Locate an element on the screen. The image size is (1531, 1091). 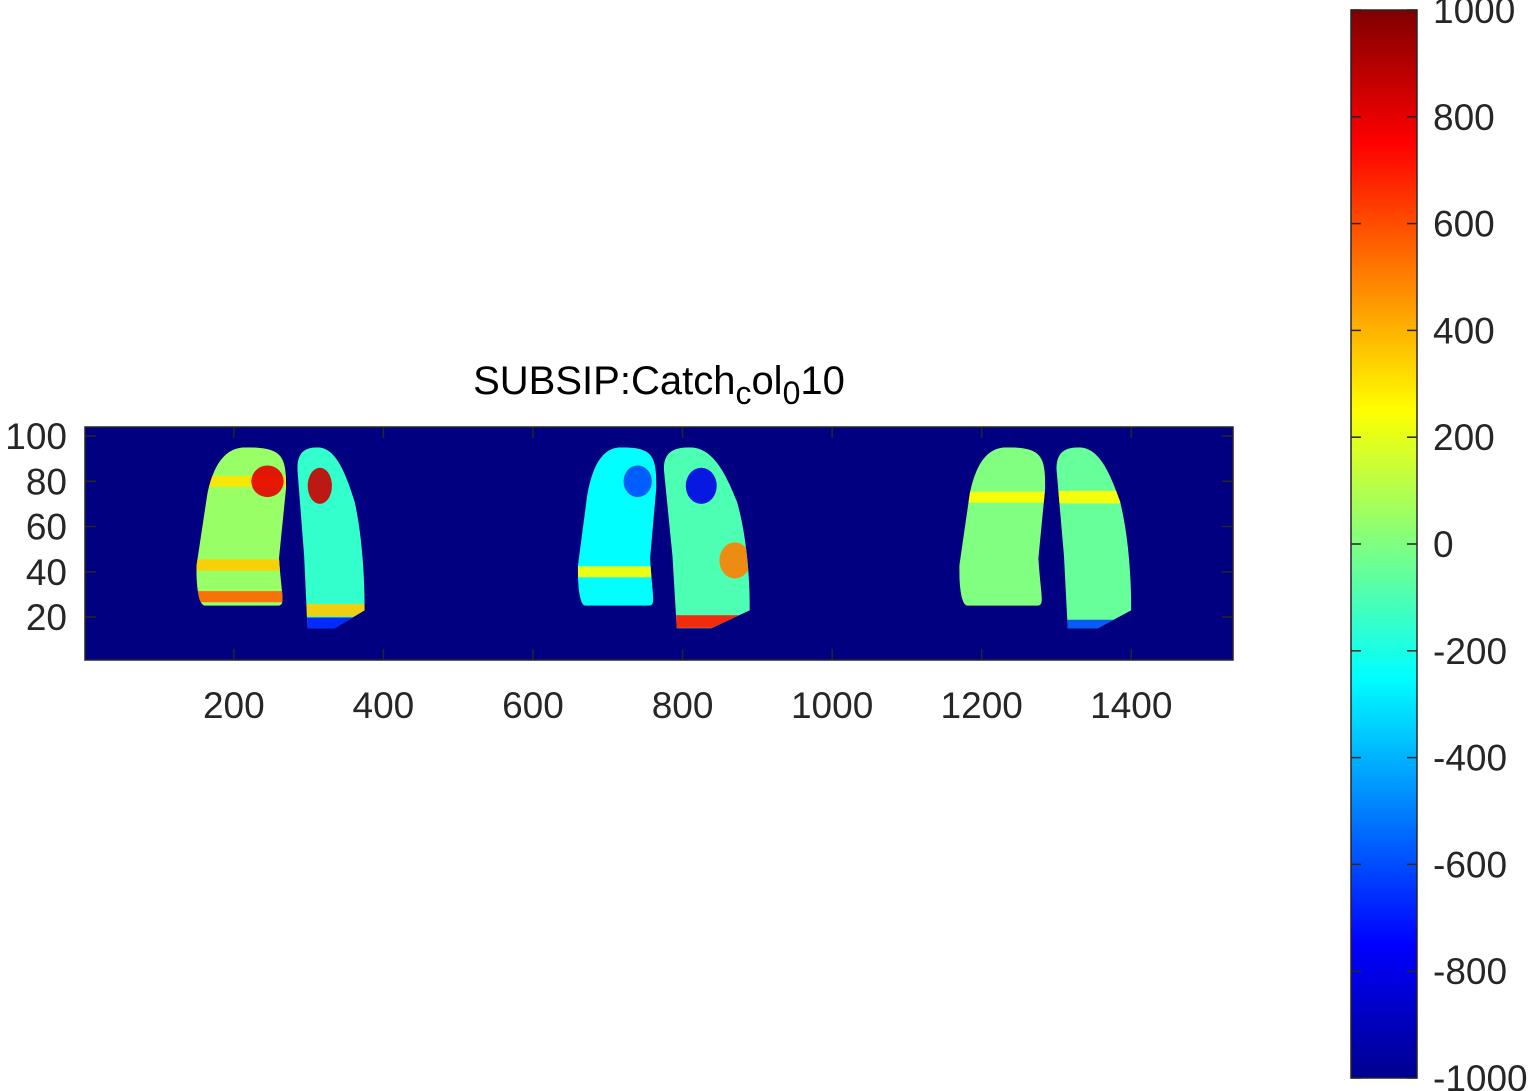
colorbar-tick-label: 1000 is located at coordinates (1474, 15).